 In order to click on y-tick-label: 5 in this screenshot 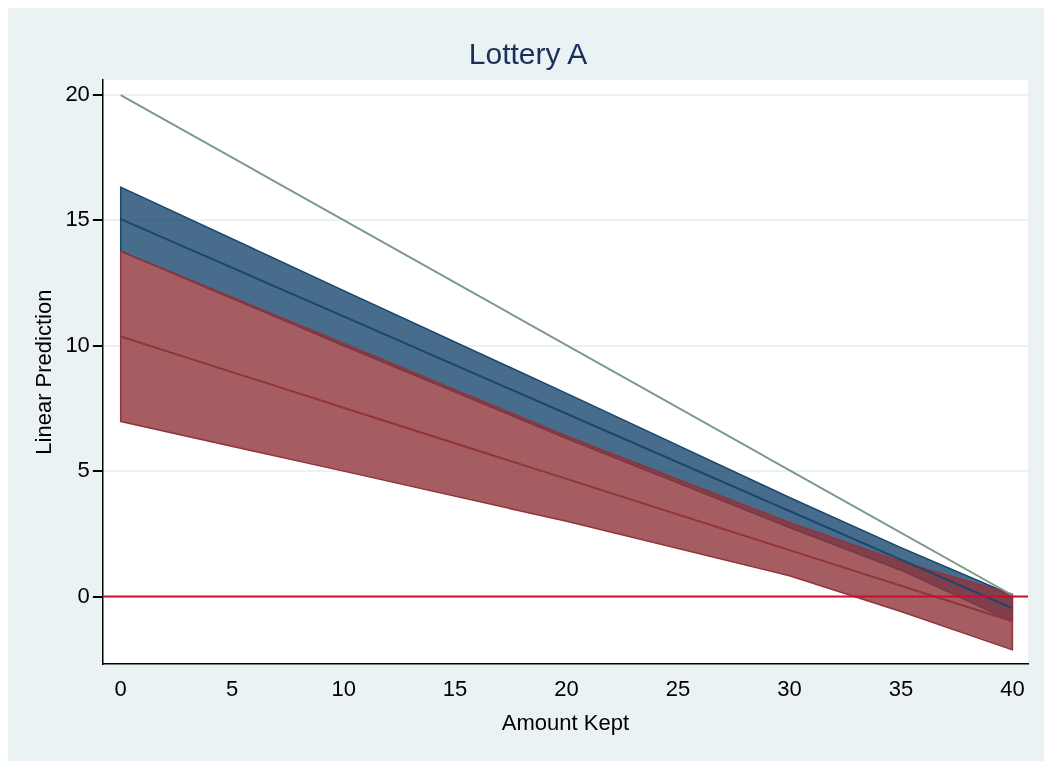, I will do `click(83, 470)`.